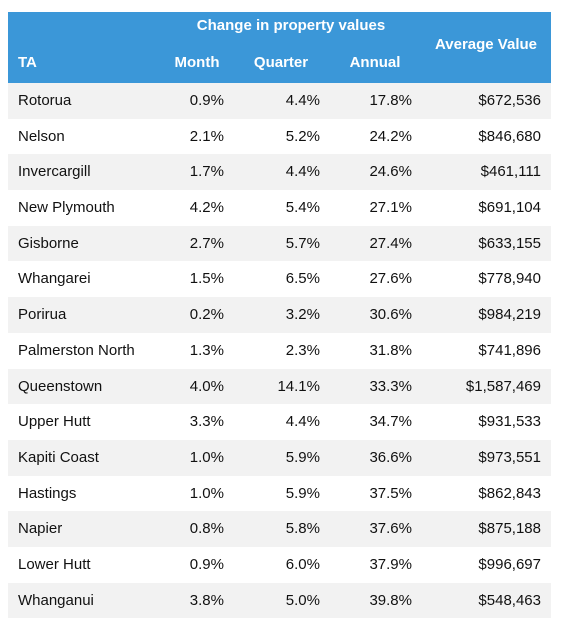 Image resolution: width=569 pixels, height=634 pixels. What do you see at coordinates (206, 529) in the screenshot?
I see `cell-value: 0.8%` at bounding box center [206, 529].